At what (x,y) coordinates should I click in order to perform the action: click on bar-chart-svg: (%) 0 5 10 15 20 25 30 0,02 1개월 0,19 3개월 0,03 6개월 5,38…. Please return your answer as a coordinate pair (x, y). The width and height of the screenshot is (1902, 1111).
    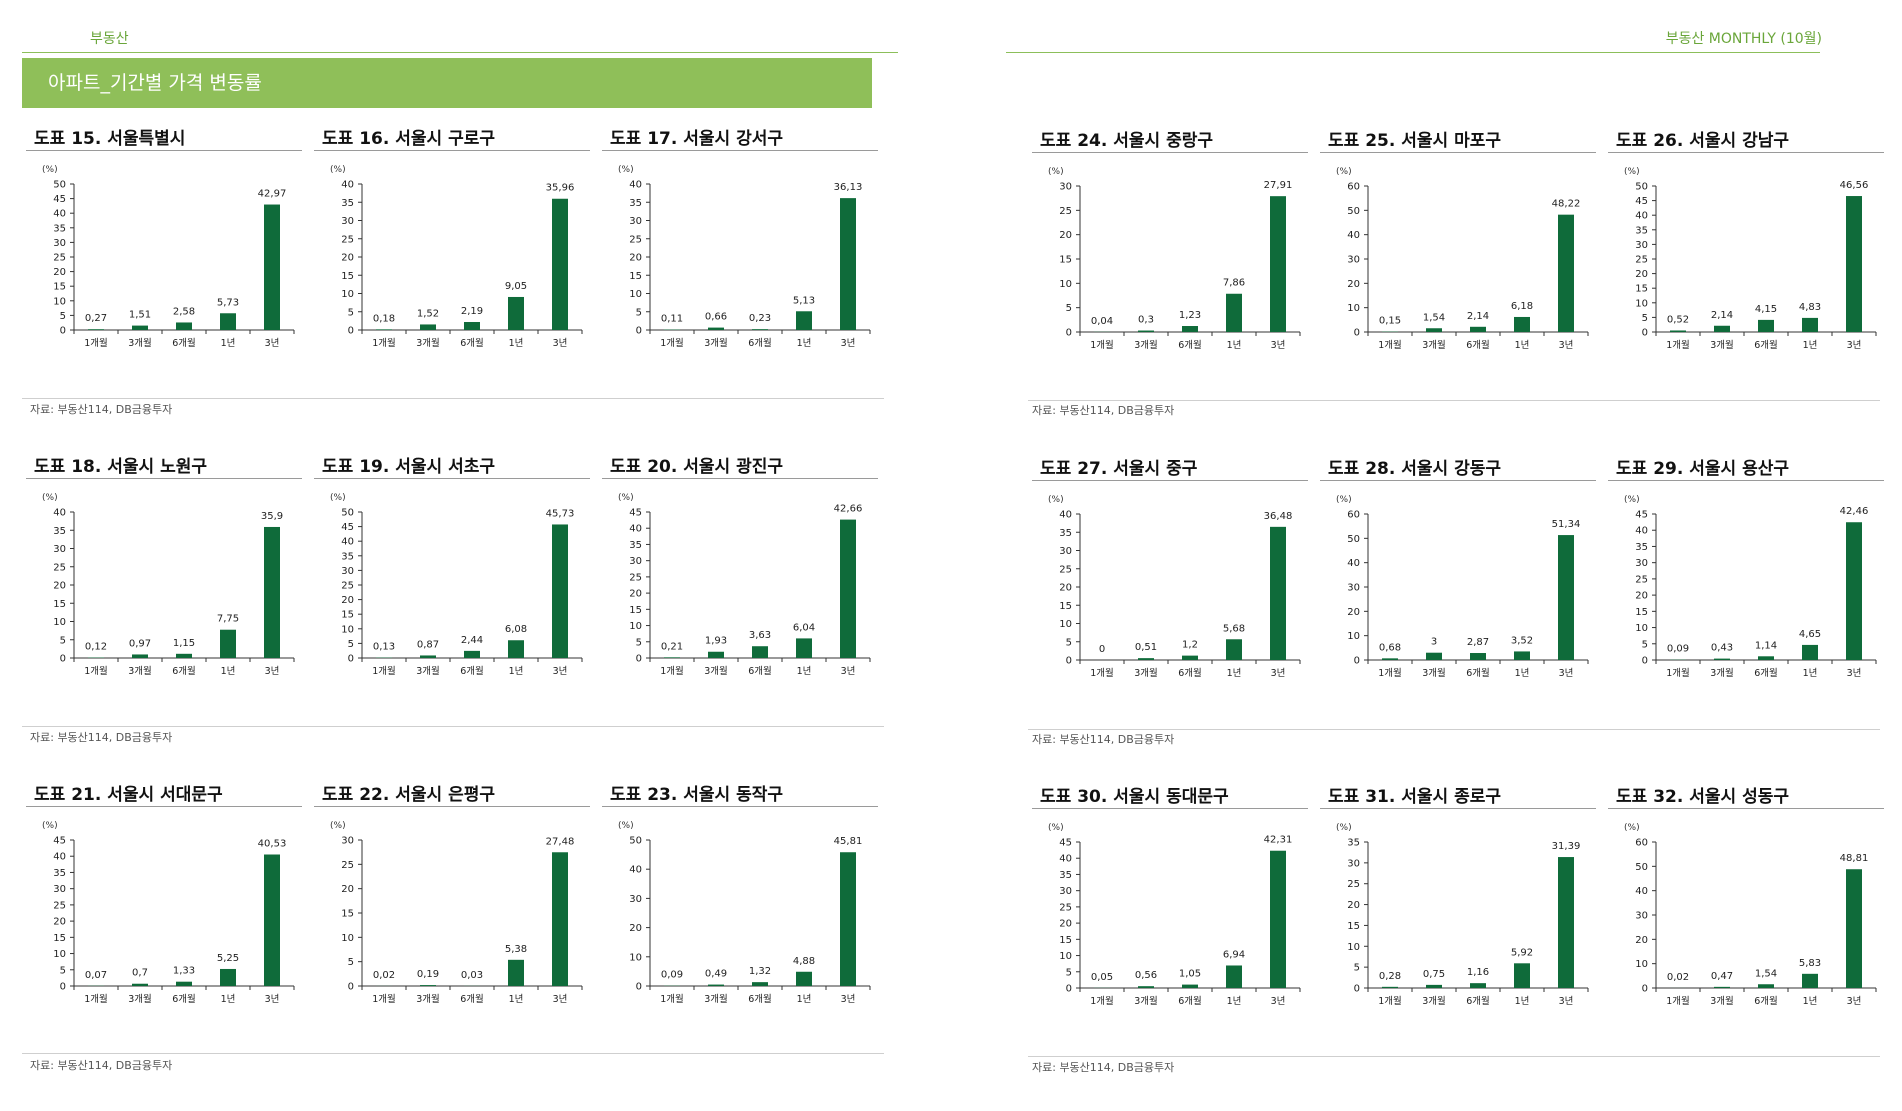
    Looking at the image, I should click on (456, 913).